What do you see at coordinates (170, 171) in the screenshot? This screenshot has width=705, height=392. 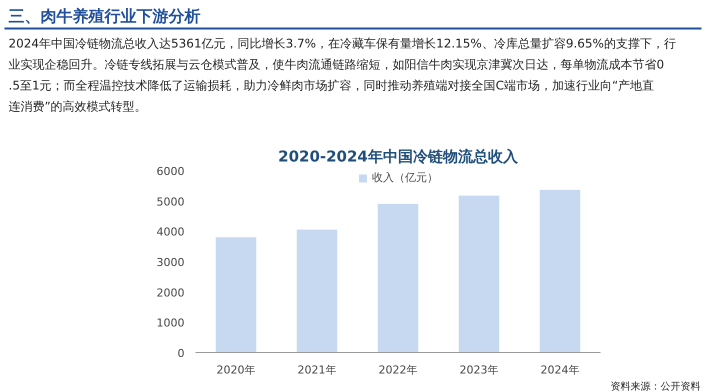 I see `y-tick-label: 6000` at bounding box center [170, 171].